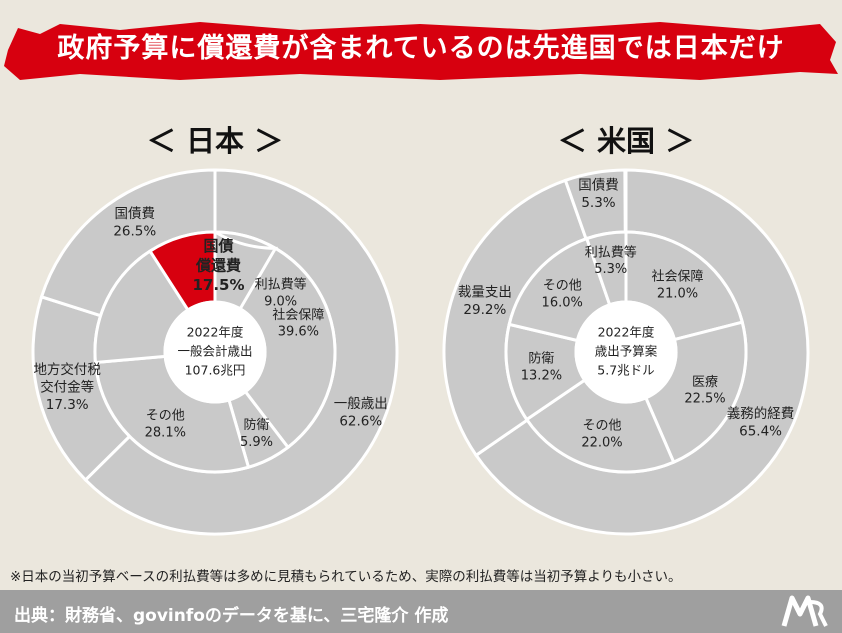  I want to click on outer-slice-label: 26.5%, so click(134, 232).